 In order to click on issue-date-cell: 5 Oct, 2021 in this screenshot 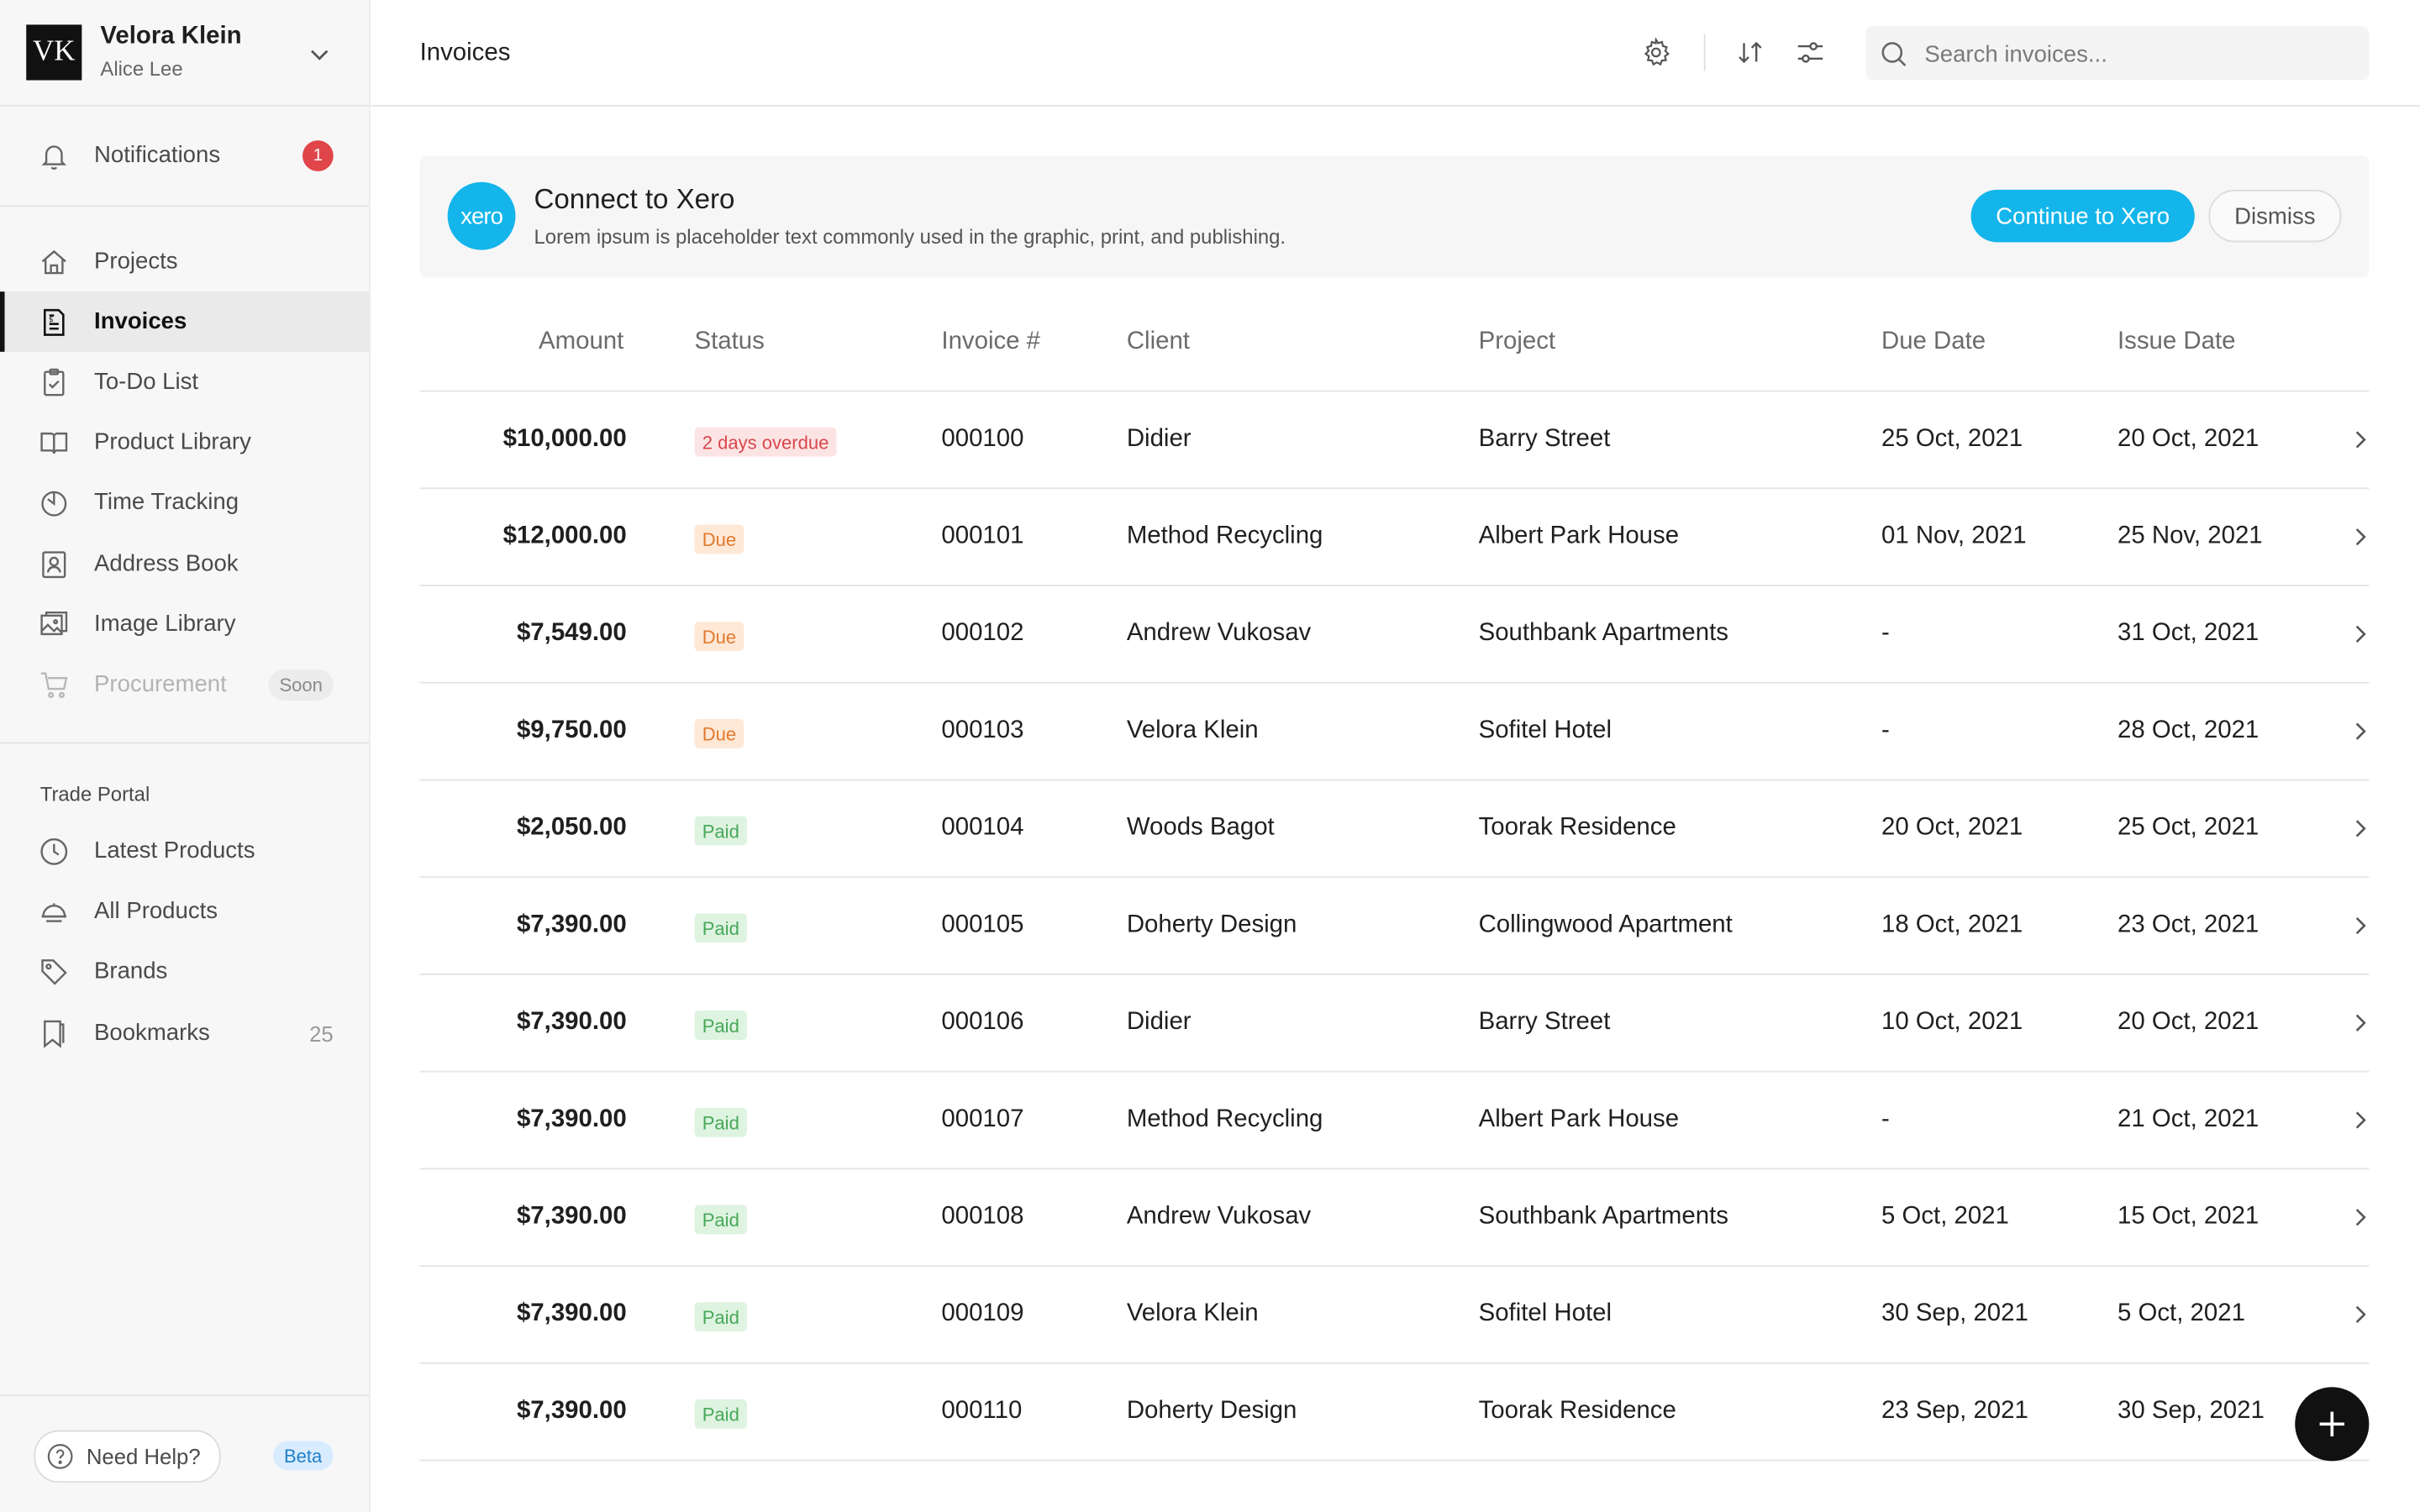, I will do `click(2181, 1313)`.